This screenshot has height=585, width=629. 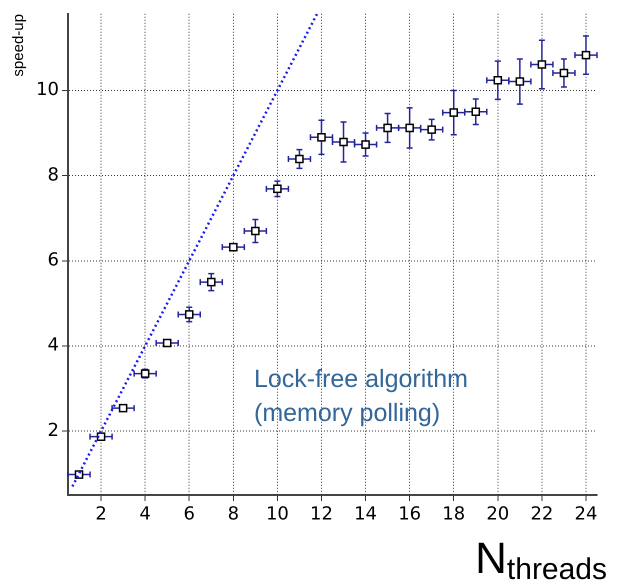 What do you see at coordinates (53, 259) in the screenshot?
I see `y-tick-label: 6` at bounding box center [53, 259].